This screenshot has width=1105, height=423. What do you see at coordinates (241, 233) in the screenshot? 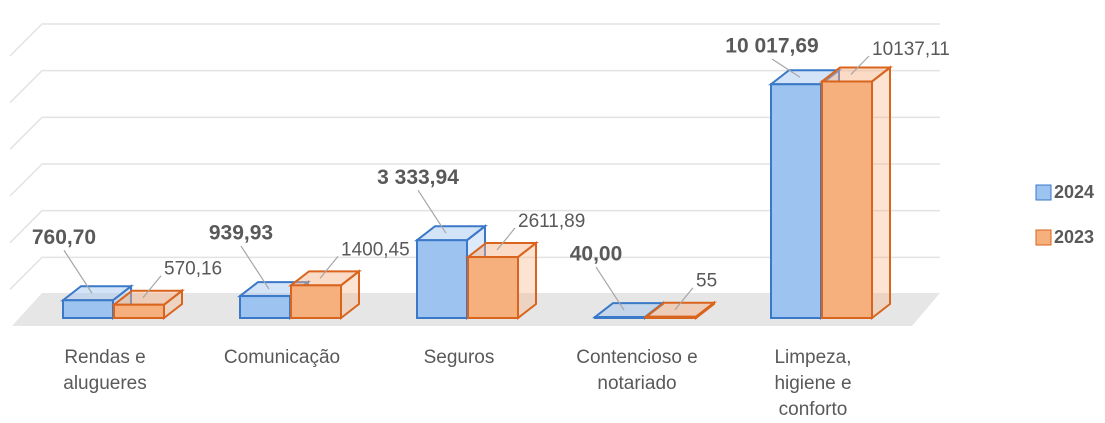
I see `data-label: 939,93` at bounding box center [241, 233].